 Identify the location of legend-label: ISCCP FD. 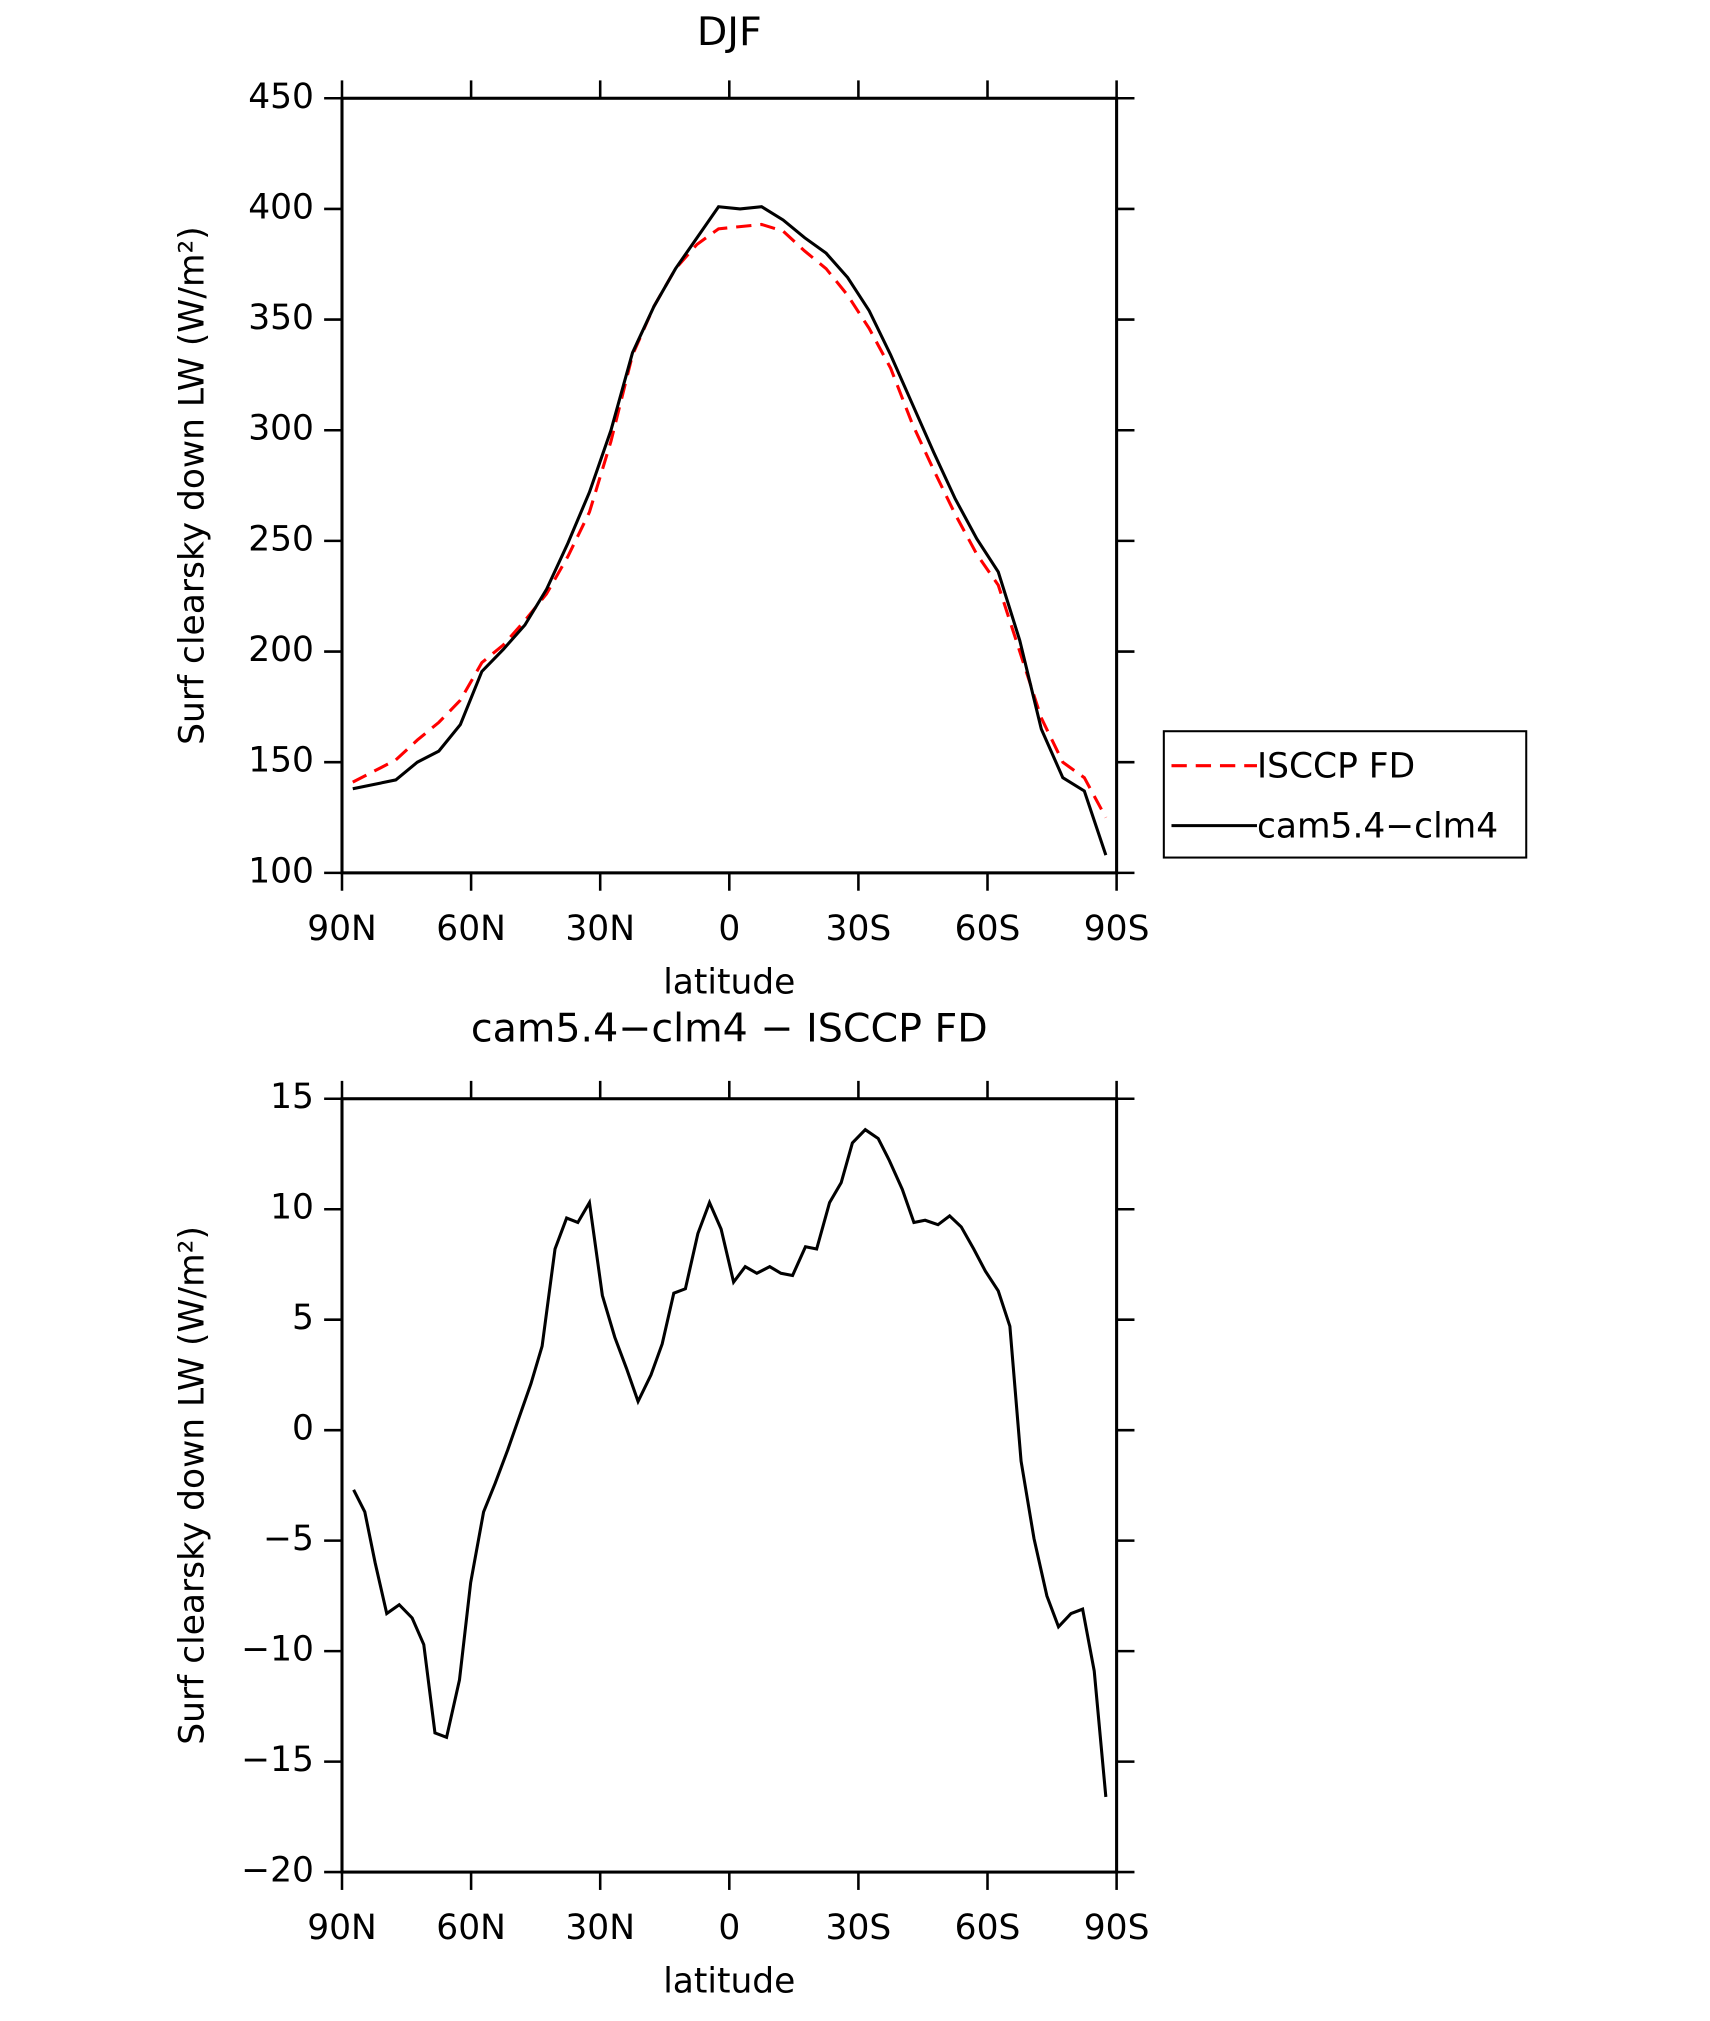
(1336, 767).